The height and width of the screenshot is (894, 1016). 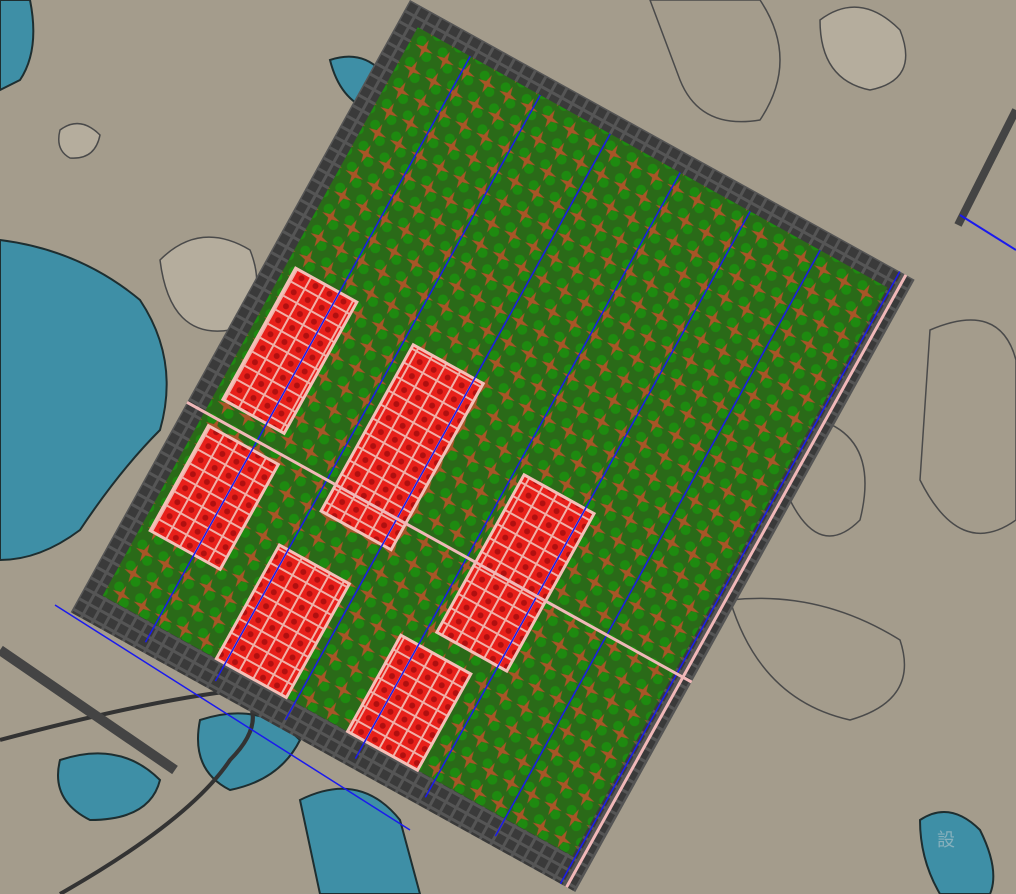 What do you see at coordinates (127, 790) in the screenshot?
I see `rail-curve` at bounding box center [127, 790].